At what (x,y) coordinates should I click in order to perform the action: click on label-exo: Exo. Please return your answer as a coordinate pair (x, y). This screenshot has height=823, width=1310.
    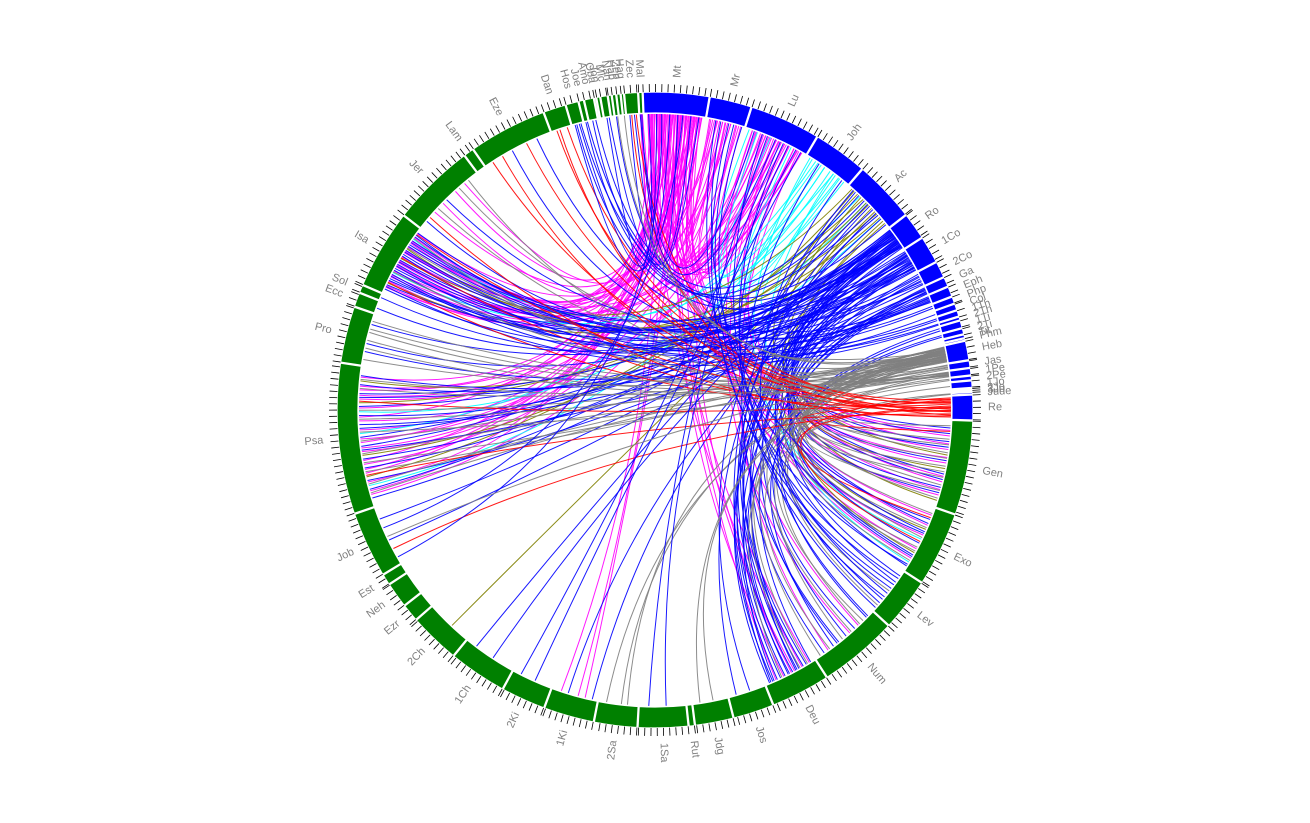
    Looking at the image, I should click on (963, 560).